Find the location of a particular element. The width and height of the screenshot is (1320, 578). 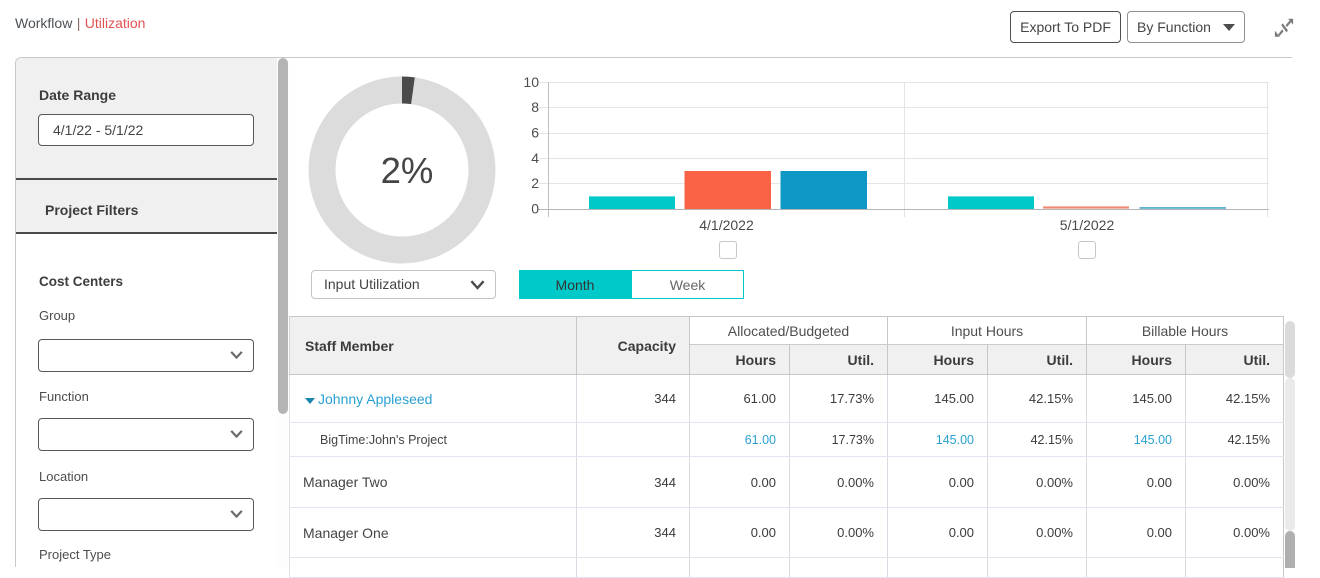

svg-text: 4 is located at coordinates (535, 158).